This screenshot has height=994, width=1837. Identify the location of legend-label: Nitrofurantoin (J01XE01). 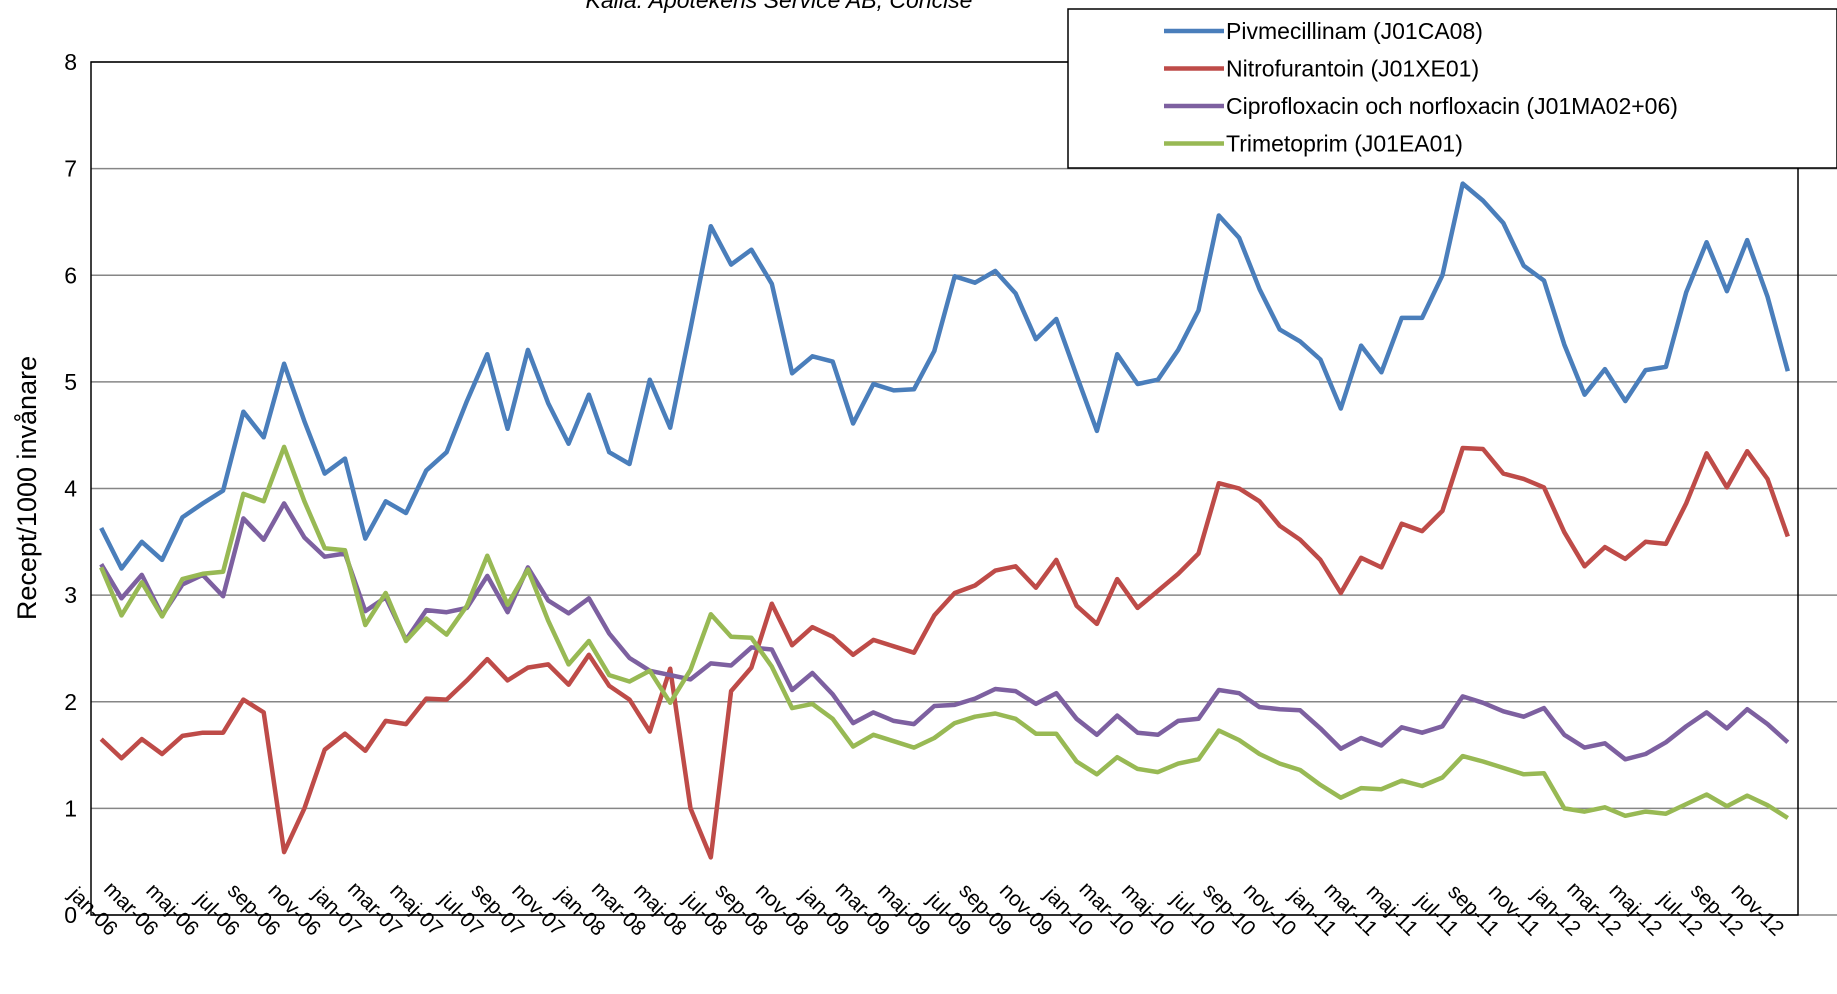
(1352, 69).